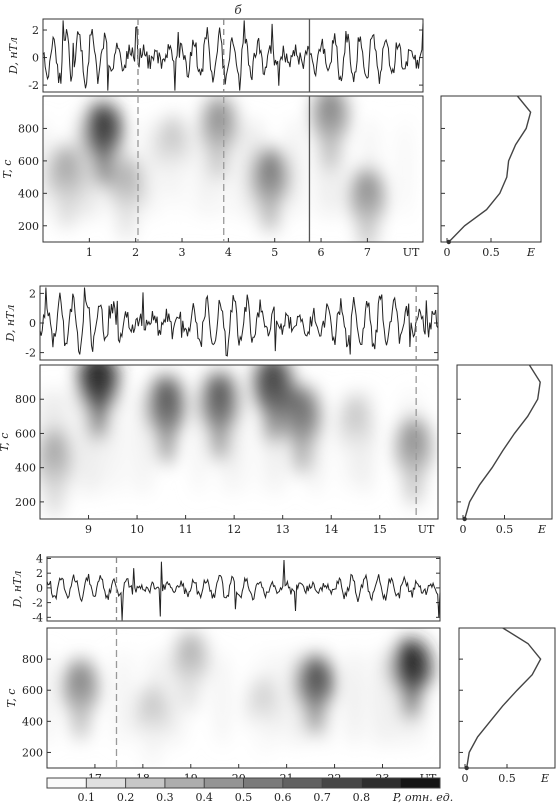 The height and width of the screenshot is (808, 558). I want to click on x-tick-label: 11, so click(186, 529).